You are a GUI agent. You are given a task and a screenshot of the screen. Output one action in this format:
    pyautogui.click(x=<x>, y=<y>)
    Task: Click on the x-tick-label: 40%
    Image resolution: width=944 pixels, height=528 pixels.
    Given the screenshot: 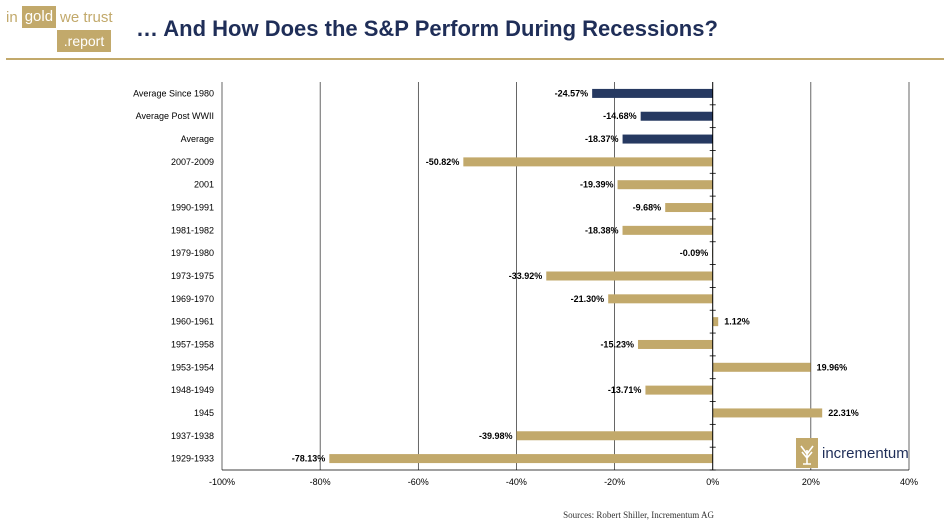 What is the action you would take?
    pyautogui.click(x=909, y=482)
    